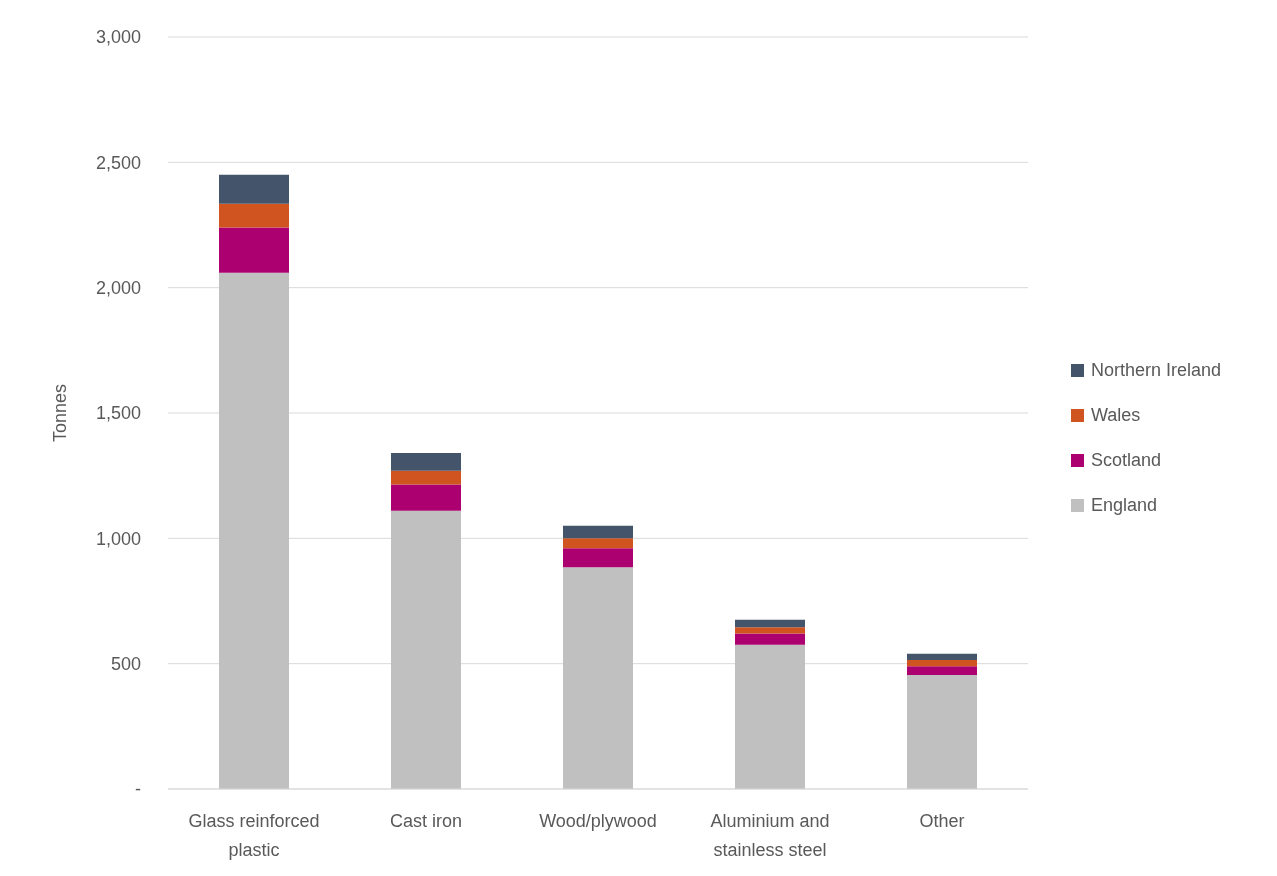 The image size is (1277, 876). What do you see at coordinates (118, 413) in the screenshot?
I see `y-tick-label: 1,500` at bounding box center [118, 413].